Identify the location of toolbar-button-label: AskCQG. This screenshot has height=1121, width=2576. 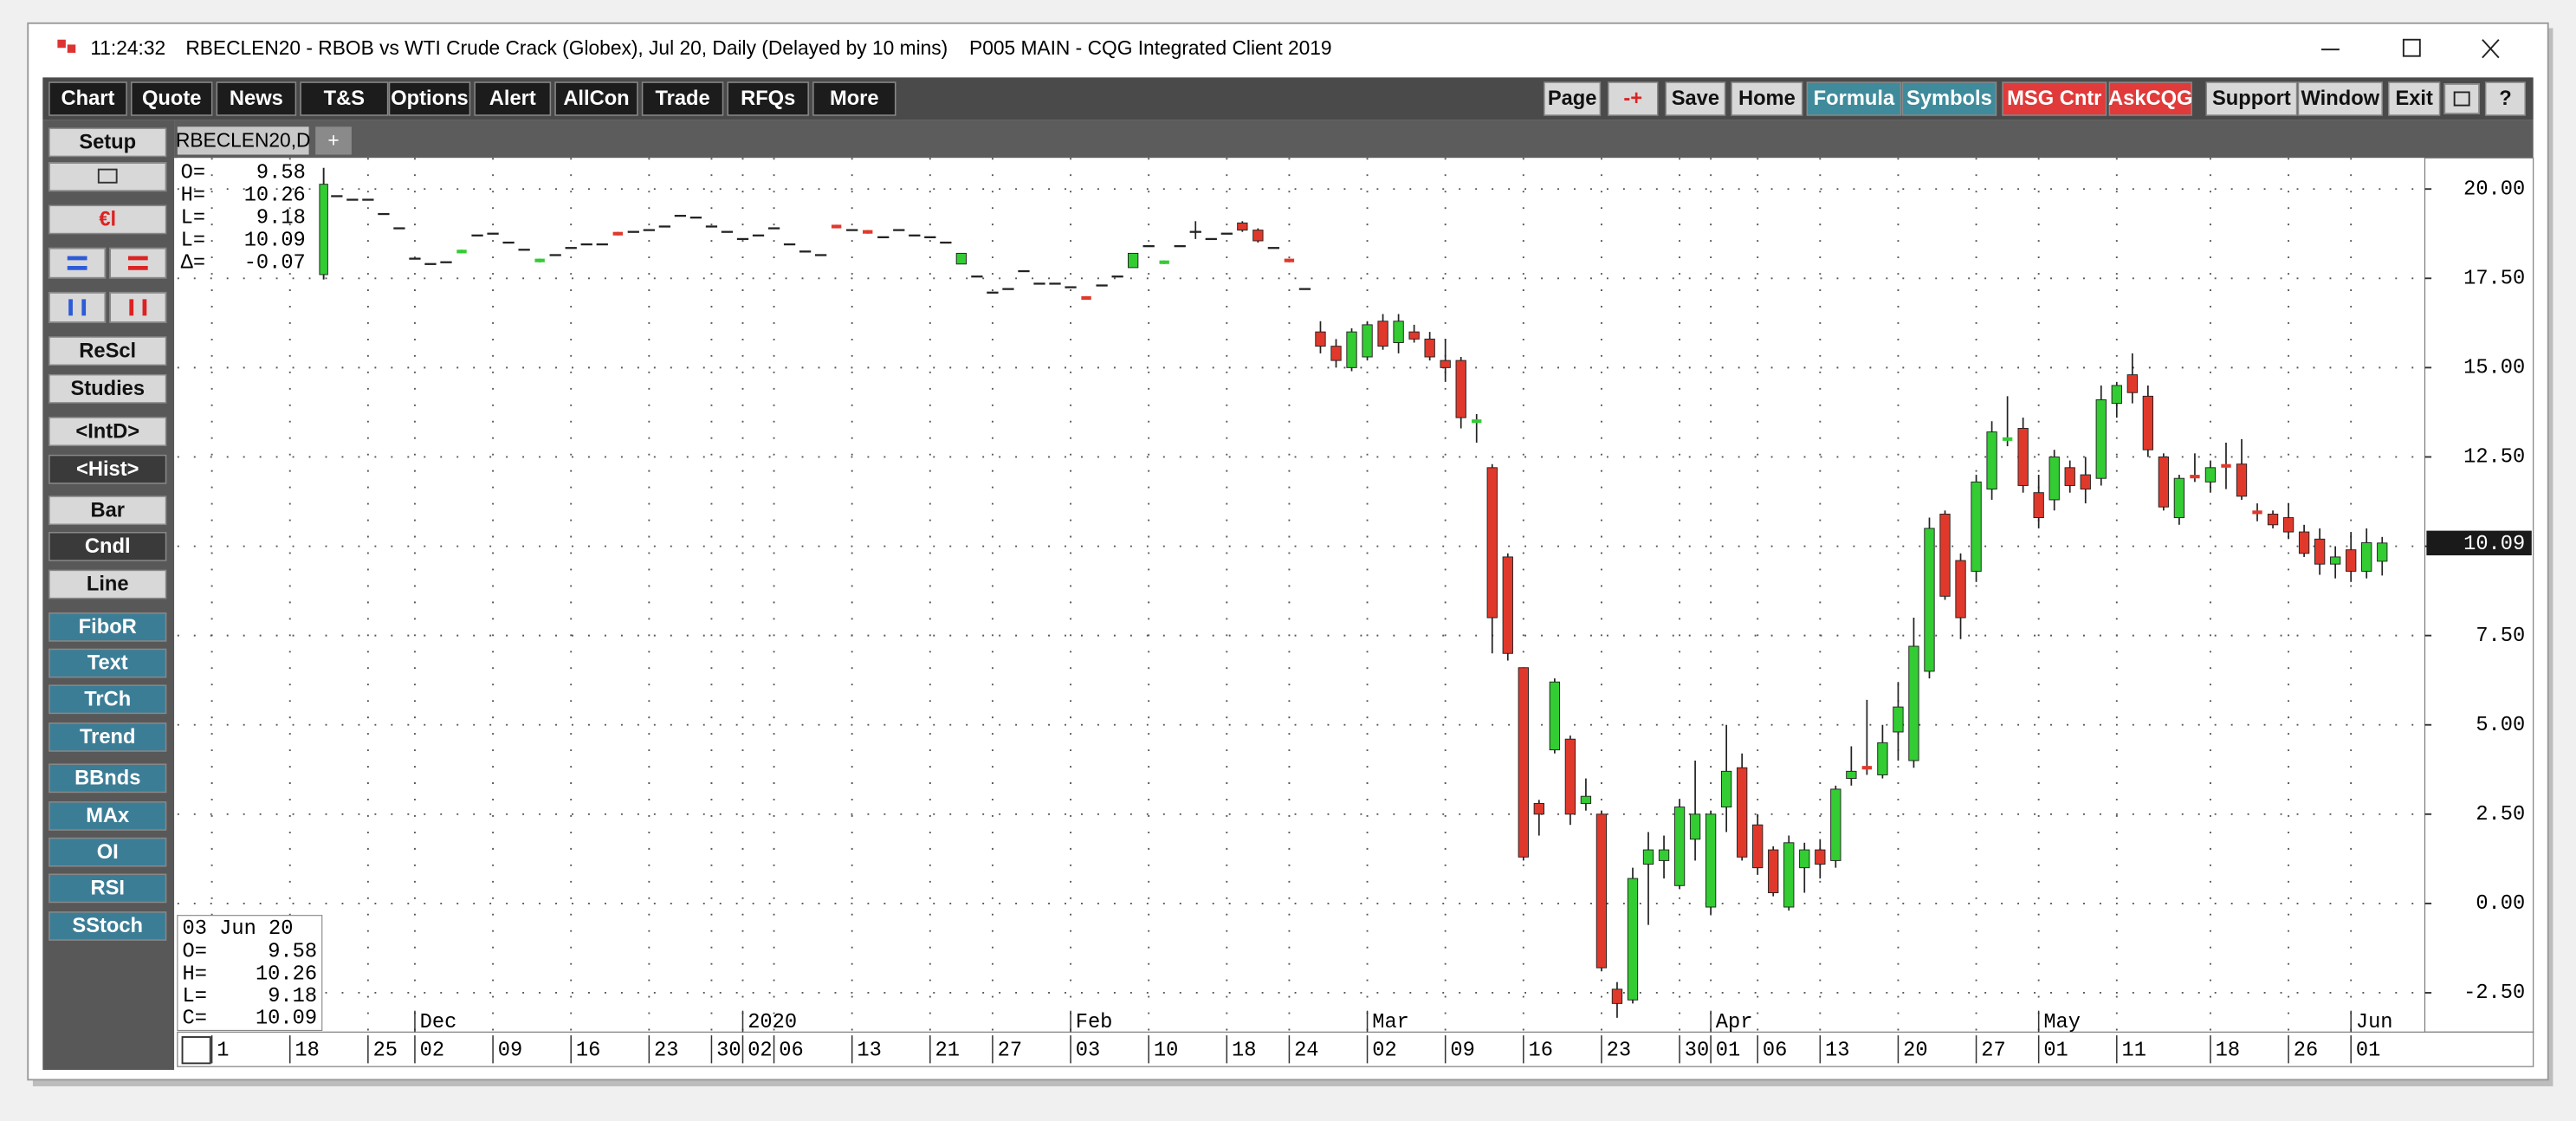
(2150, 98).